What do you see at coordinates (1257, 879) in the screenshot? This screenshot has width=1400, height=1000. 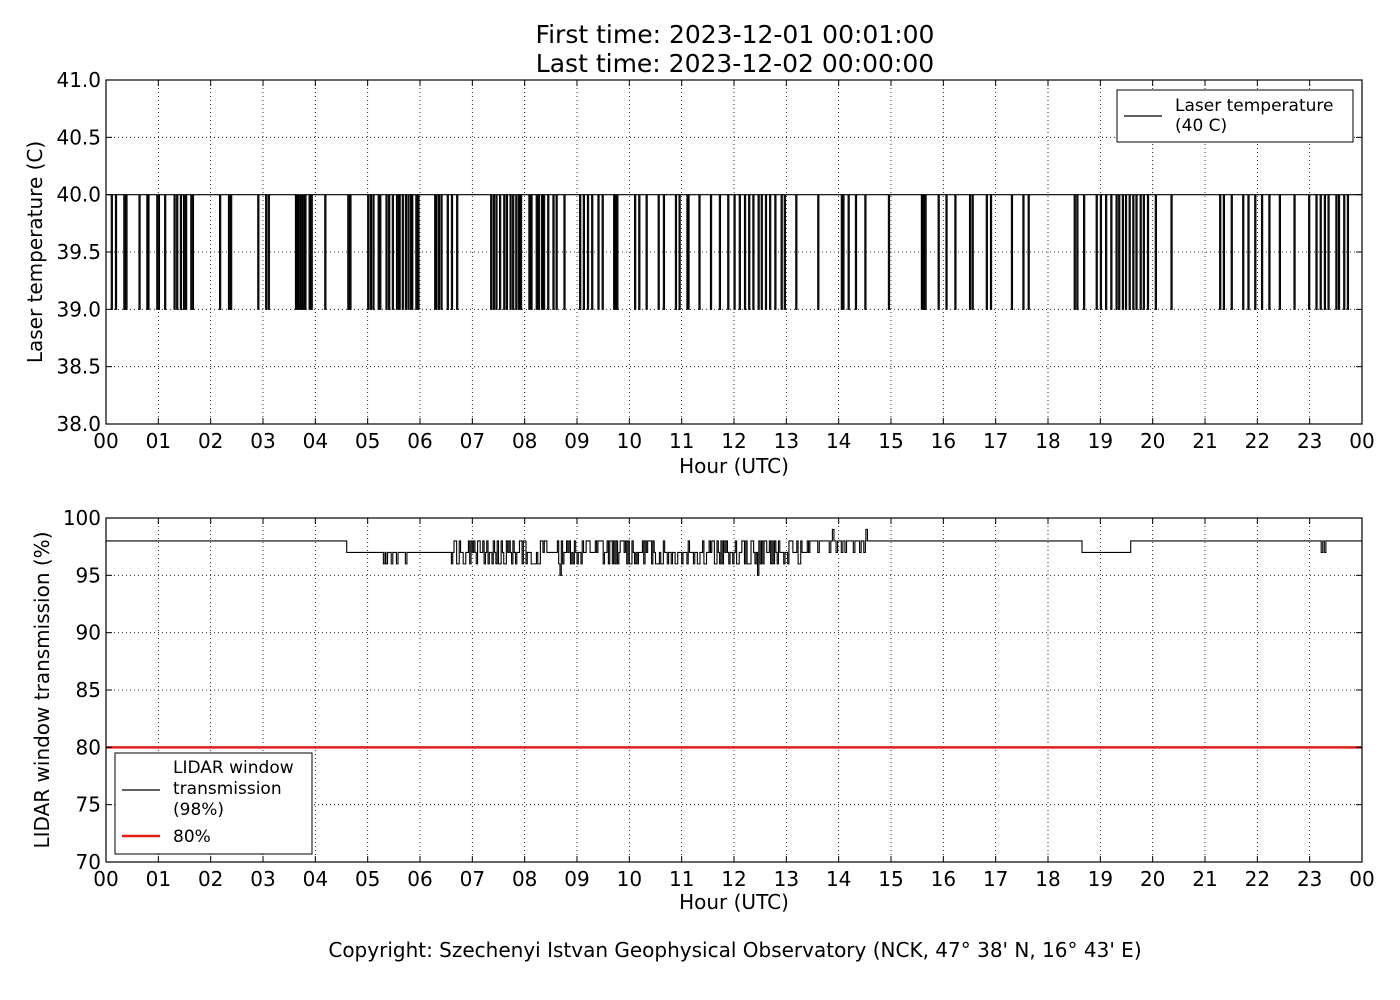 I see `lidar-transmission-x-tick-label: 22` at bounding box center [1257, 879].